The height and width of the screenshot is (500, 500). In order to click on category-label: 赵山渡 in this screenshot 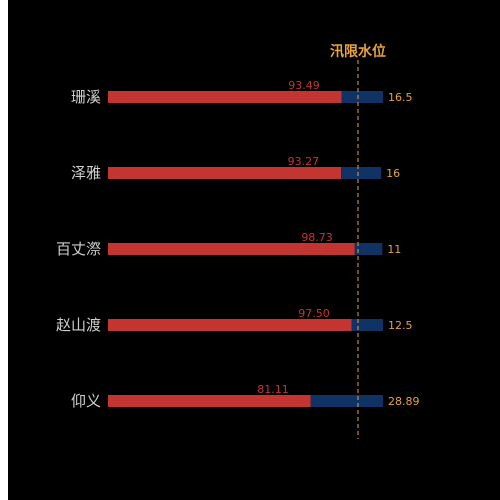, I will do `click(78, 325)`.